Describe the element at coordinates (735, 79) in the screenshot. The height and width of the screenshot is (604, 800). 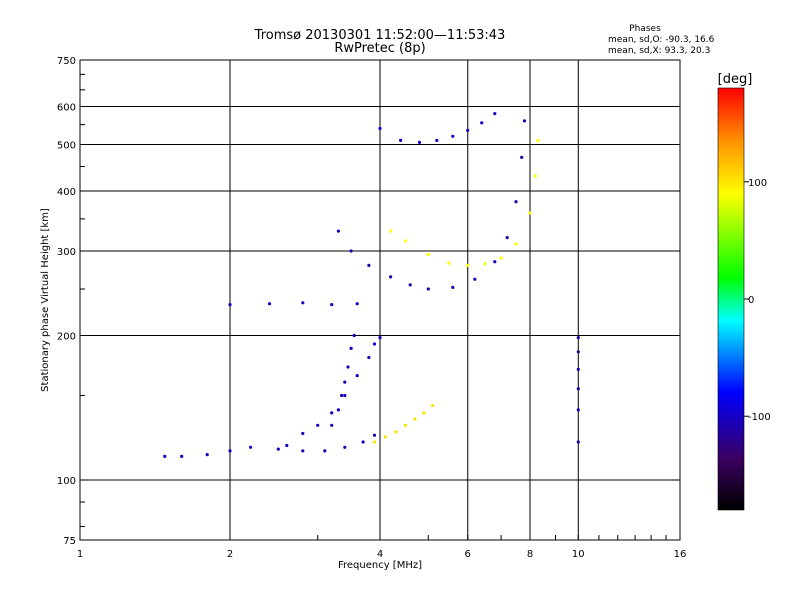
I see `colorbar-label: [deg]` at that location.